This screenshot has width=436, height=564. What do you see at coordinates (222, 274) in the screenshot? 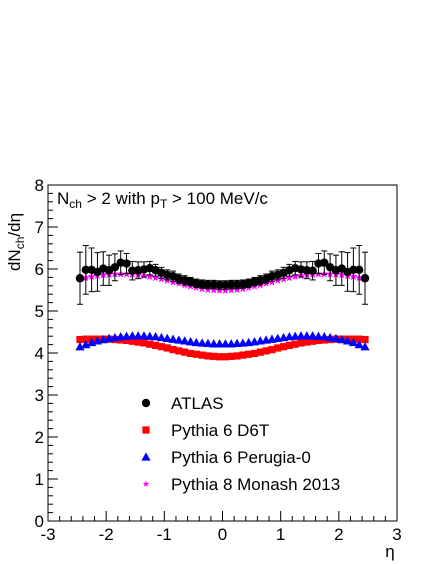
I see `series-atlas` at bounding box center [222, 274].